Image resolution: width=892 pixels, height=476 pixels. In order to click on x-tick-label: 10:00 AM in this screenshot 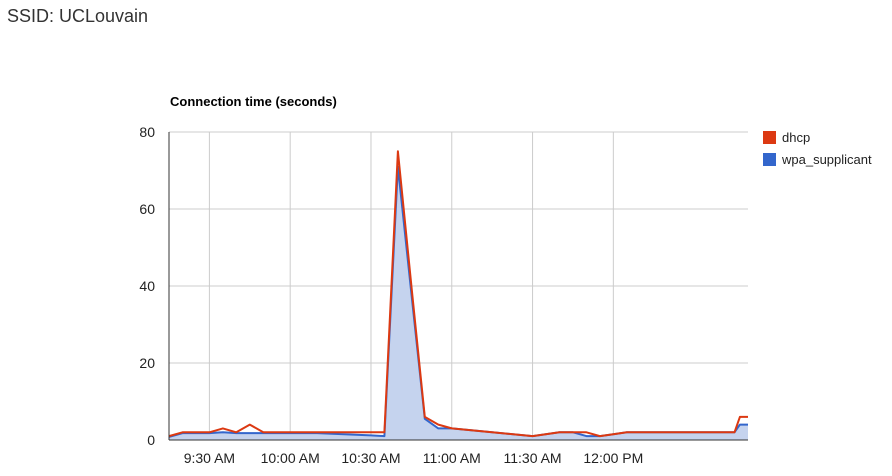, I will do `click(290, 458)`.